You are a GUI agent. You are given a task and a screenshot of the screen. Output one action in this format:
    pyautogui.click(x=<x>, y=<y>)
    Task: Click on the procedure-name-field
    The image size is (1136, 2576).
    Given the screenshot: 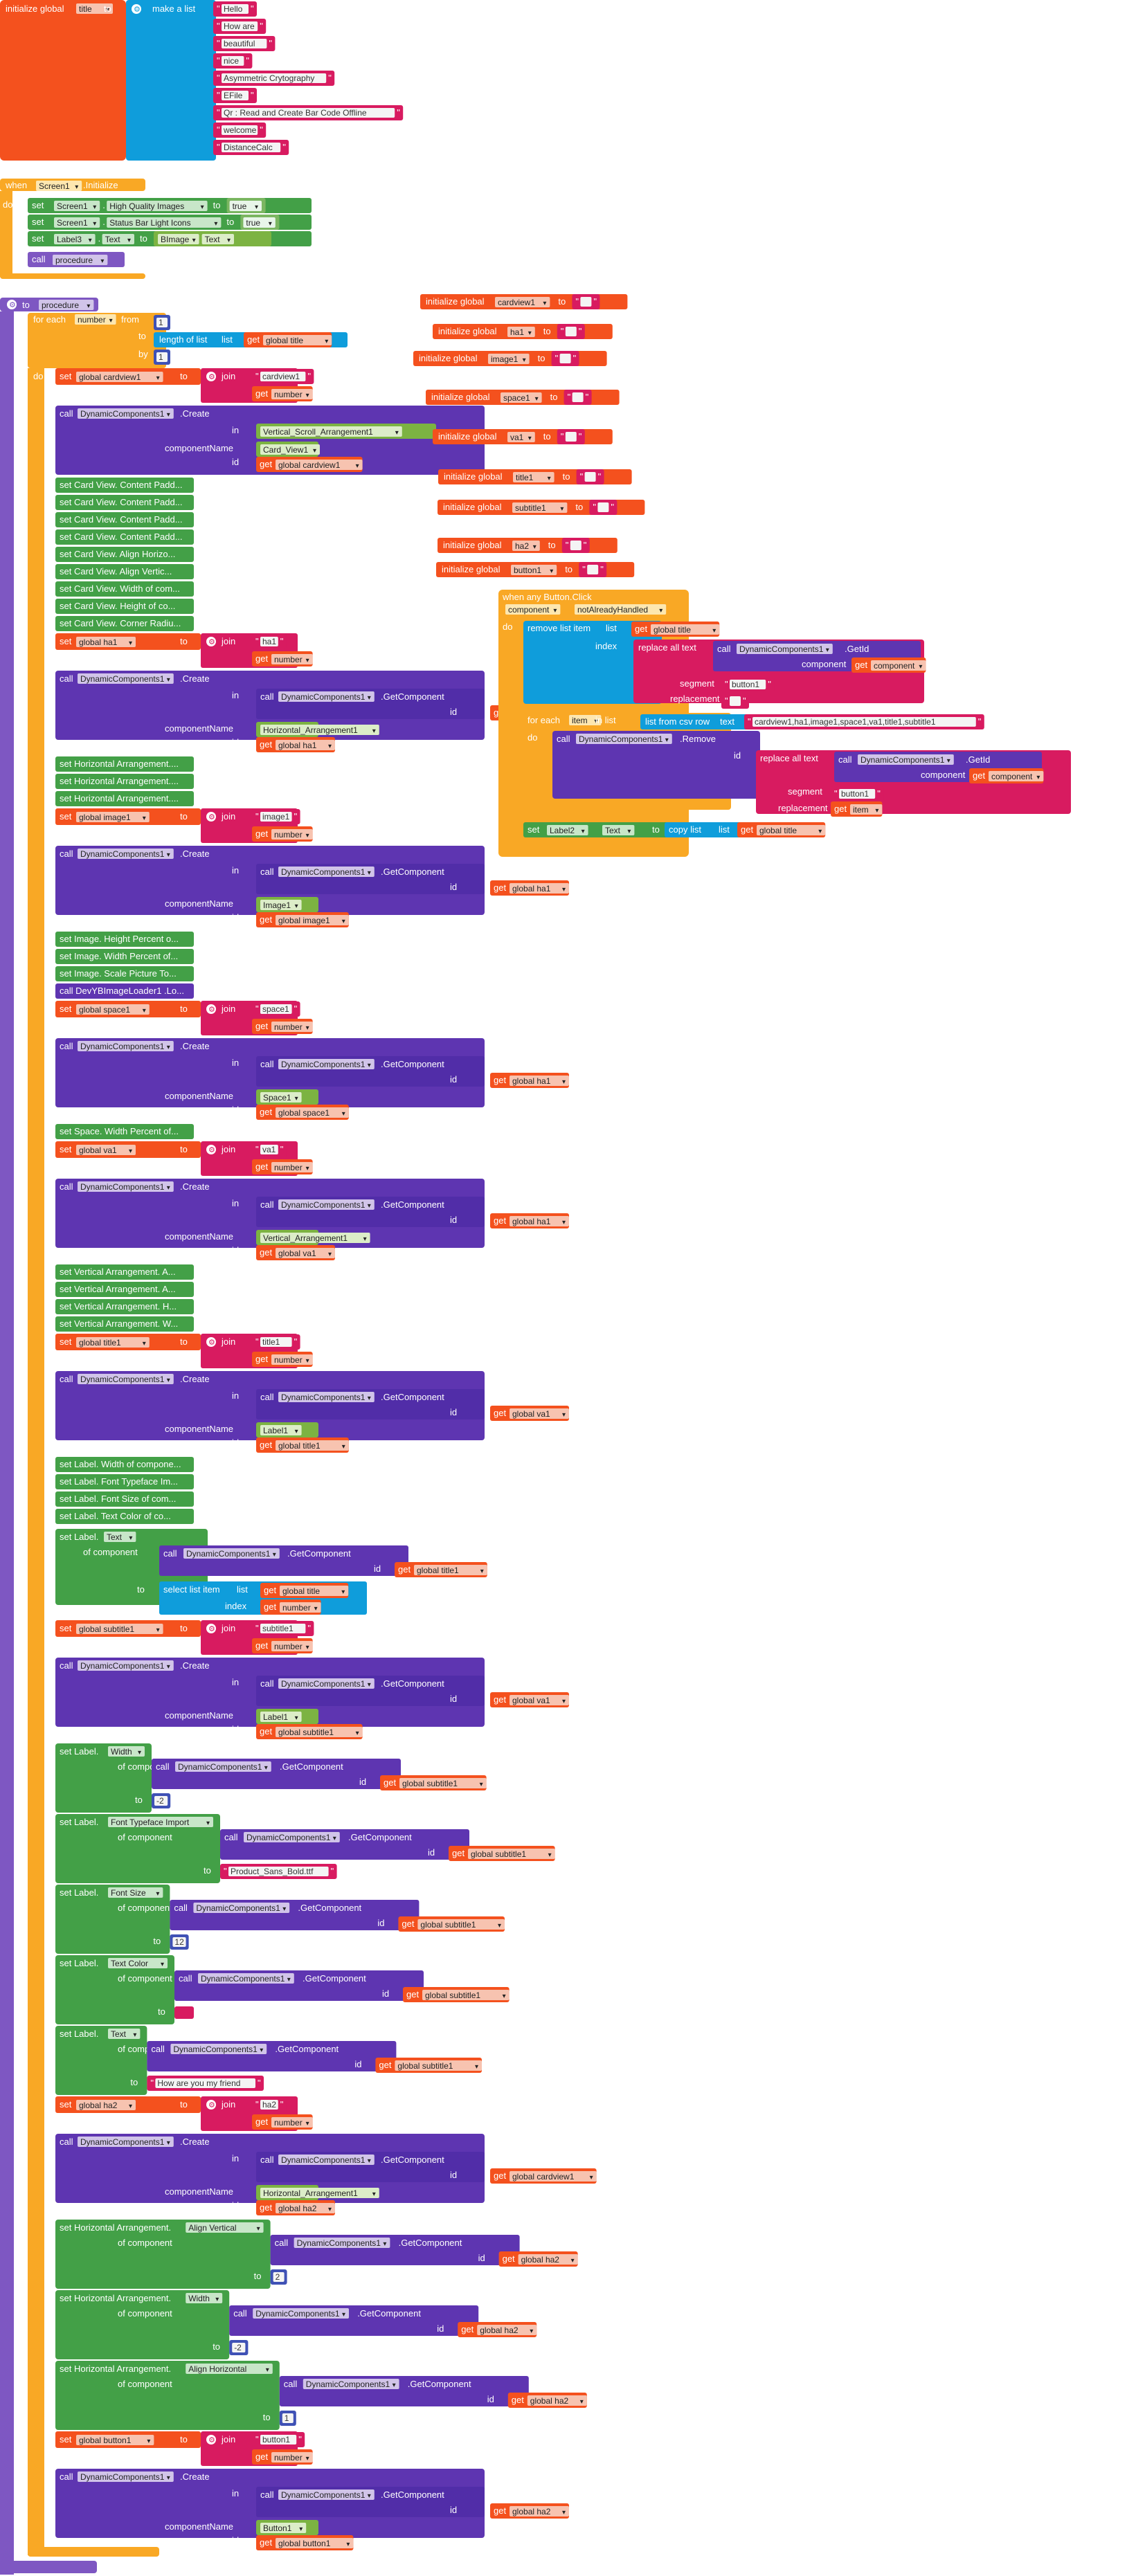 What is the action you would take?
    pyautogui.click(x=66, y=305)
    